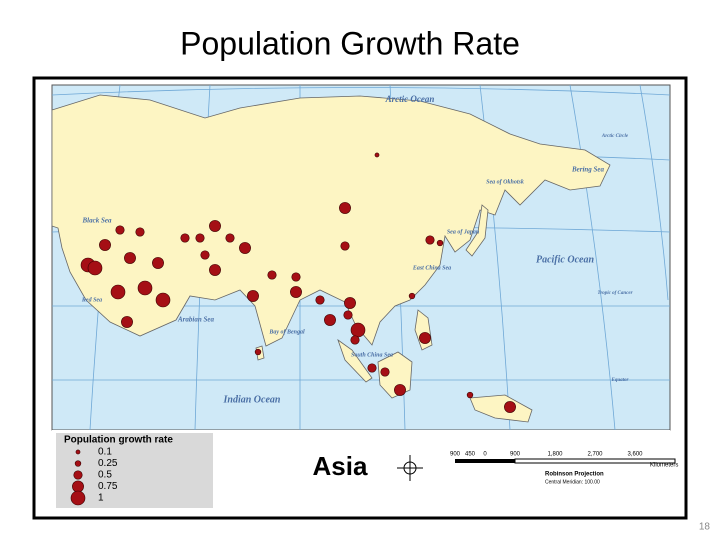 Image resolution: width=720 pixels, height=540 pixels. What do you see at coordinates (410, 468) in the screenshot?
I see `north-arrow` at bounding box center [410, 468].